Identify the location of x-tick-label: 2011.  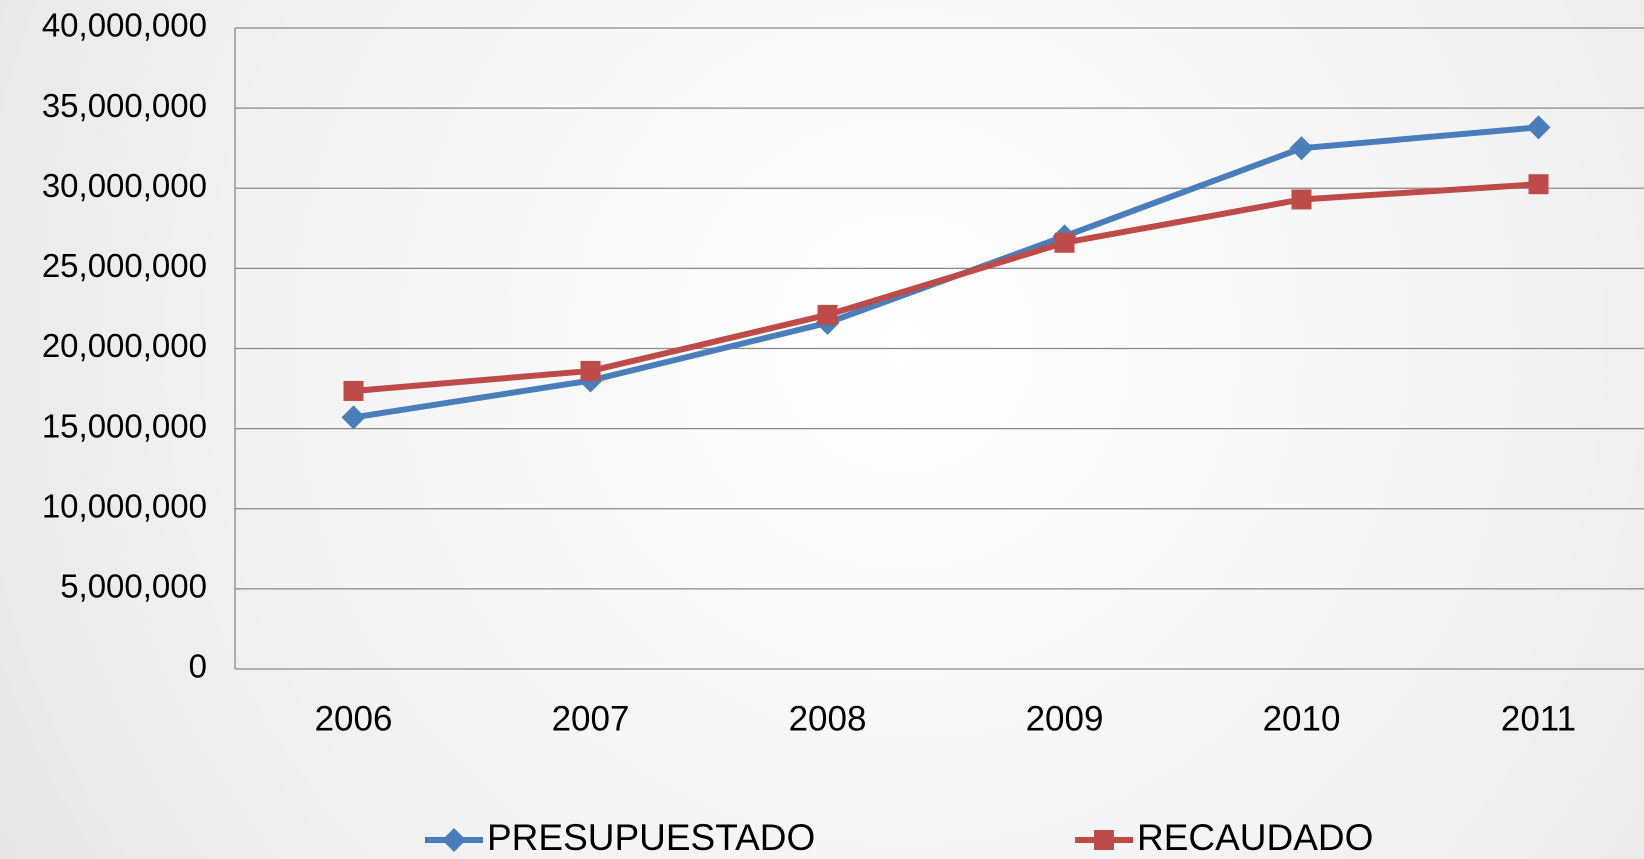
(1538, 718).